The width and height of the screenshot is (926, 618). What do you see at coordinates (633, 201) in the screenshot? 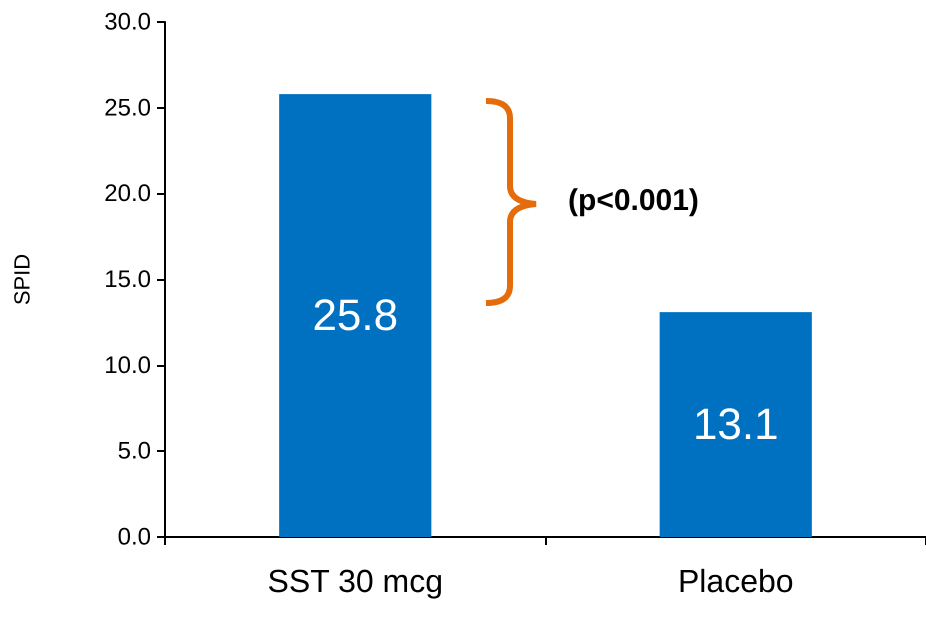
I see `annotation: (p<0.001)` at bounding box center [633, 201].